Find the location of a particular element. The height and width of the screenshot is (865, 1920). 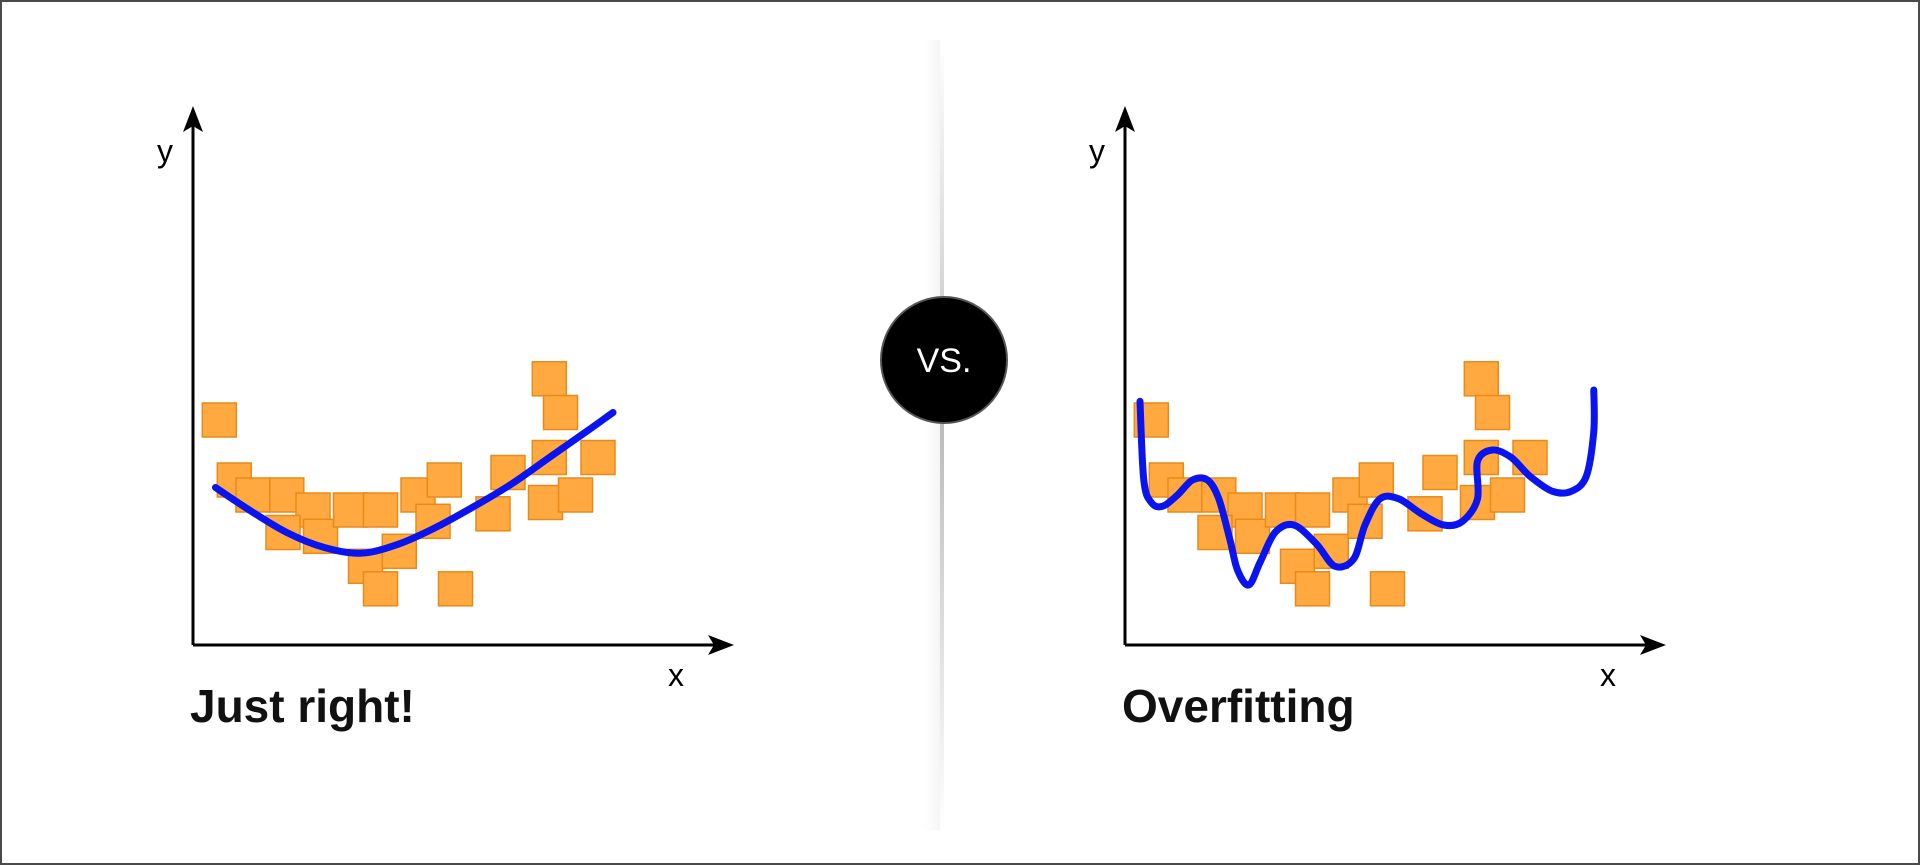

vs-badge is located at coordinates (944, 360).